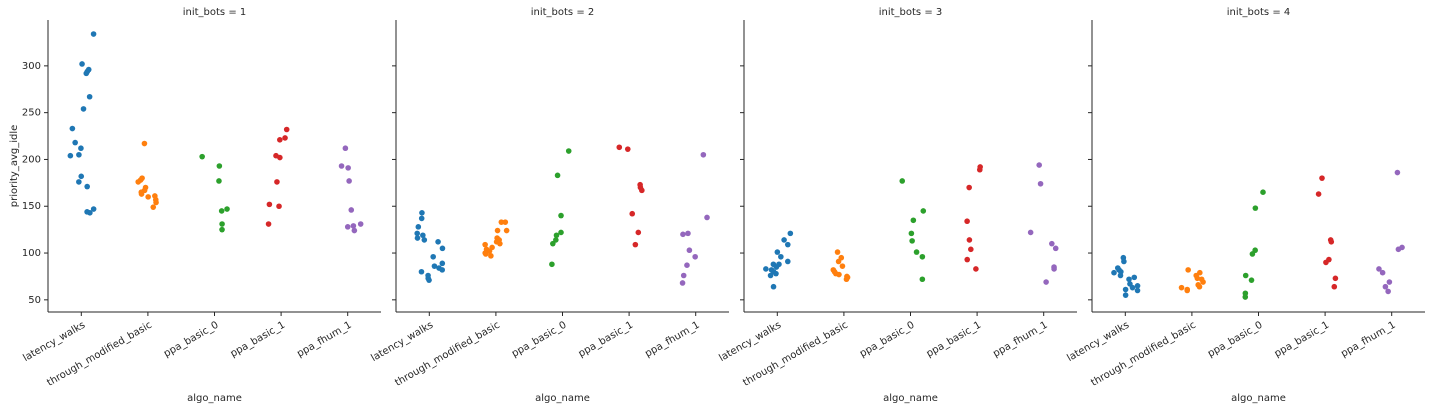 The image size is (1432, 411). Describe the element at coordinates (215, 12) in the screenshot. I see `panel-title: init_bots = 1` at that location.